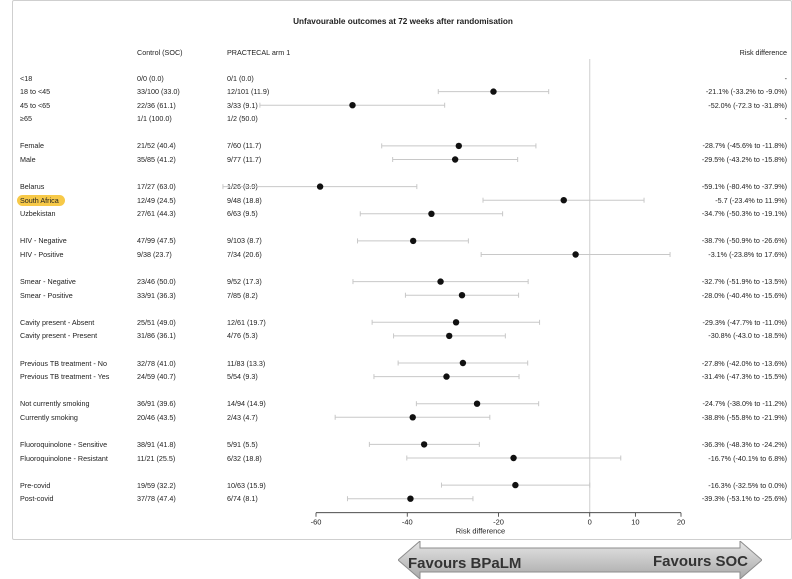 Image resolution: width=792 pixels, height=579 pixels. Describe the element at coordinates (751, 200) in the screenshot. I see `risk-difference-value: -5.7 (-23.4% to 11.9%)` at that location.